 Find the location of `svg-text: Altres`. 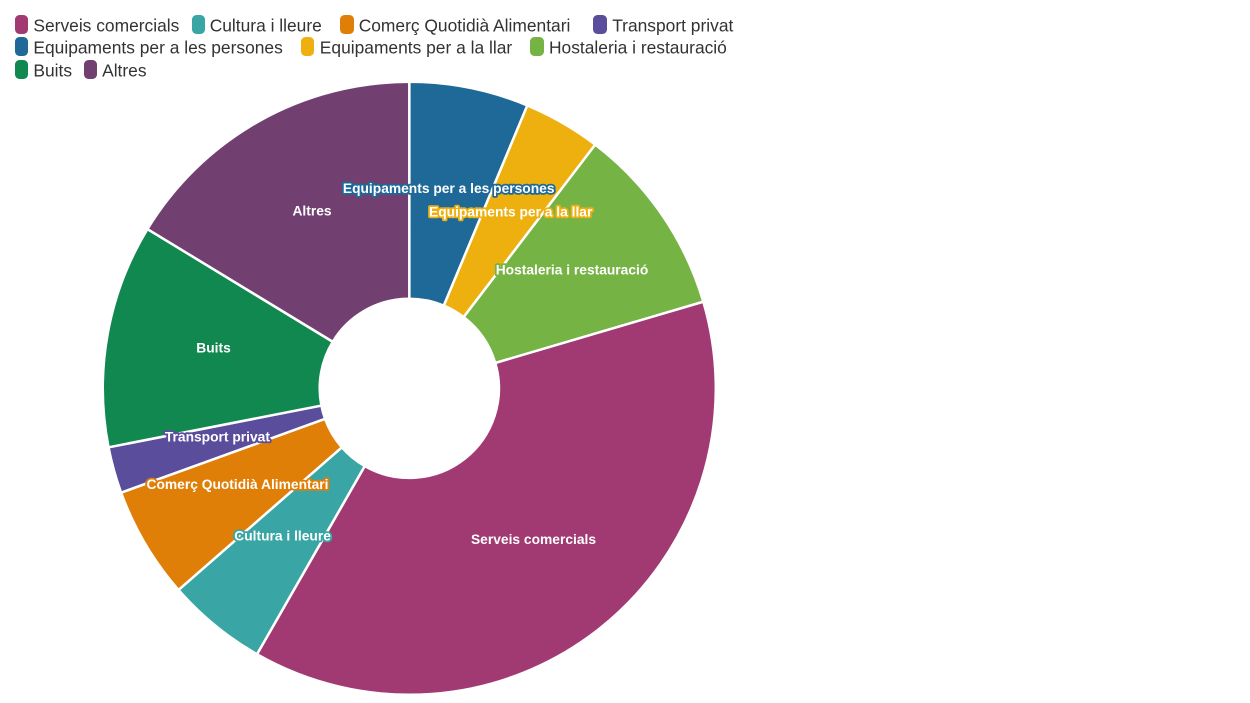

svg-text: Altres is located at coordinates (311, 211).